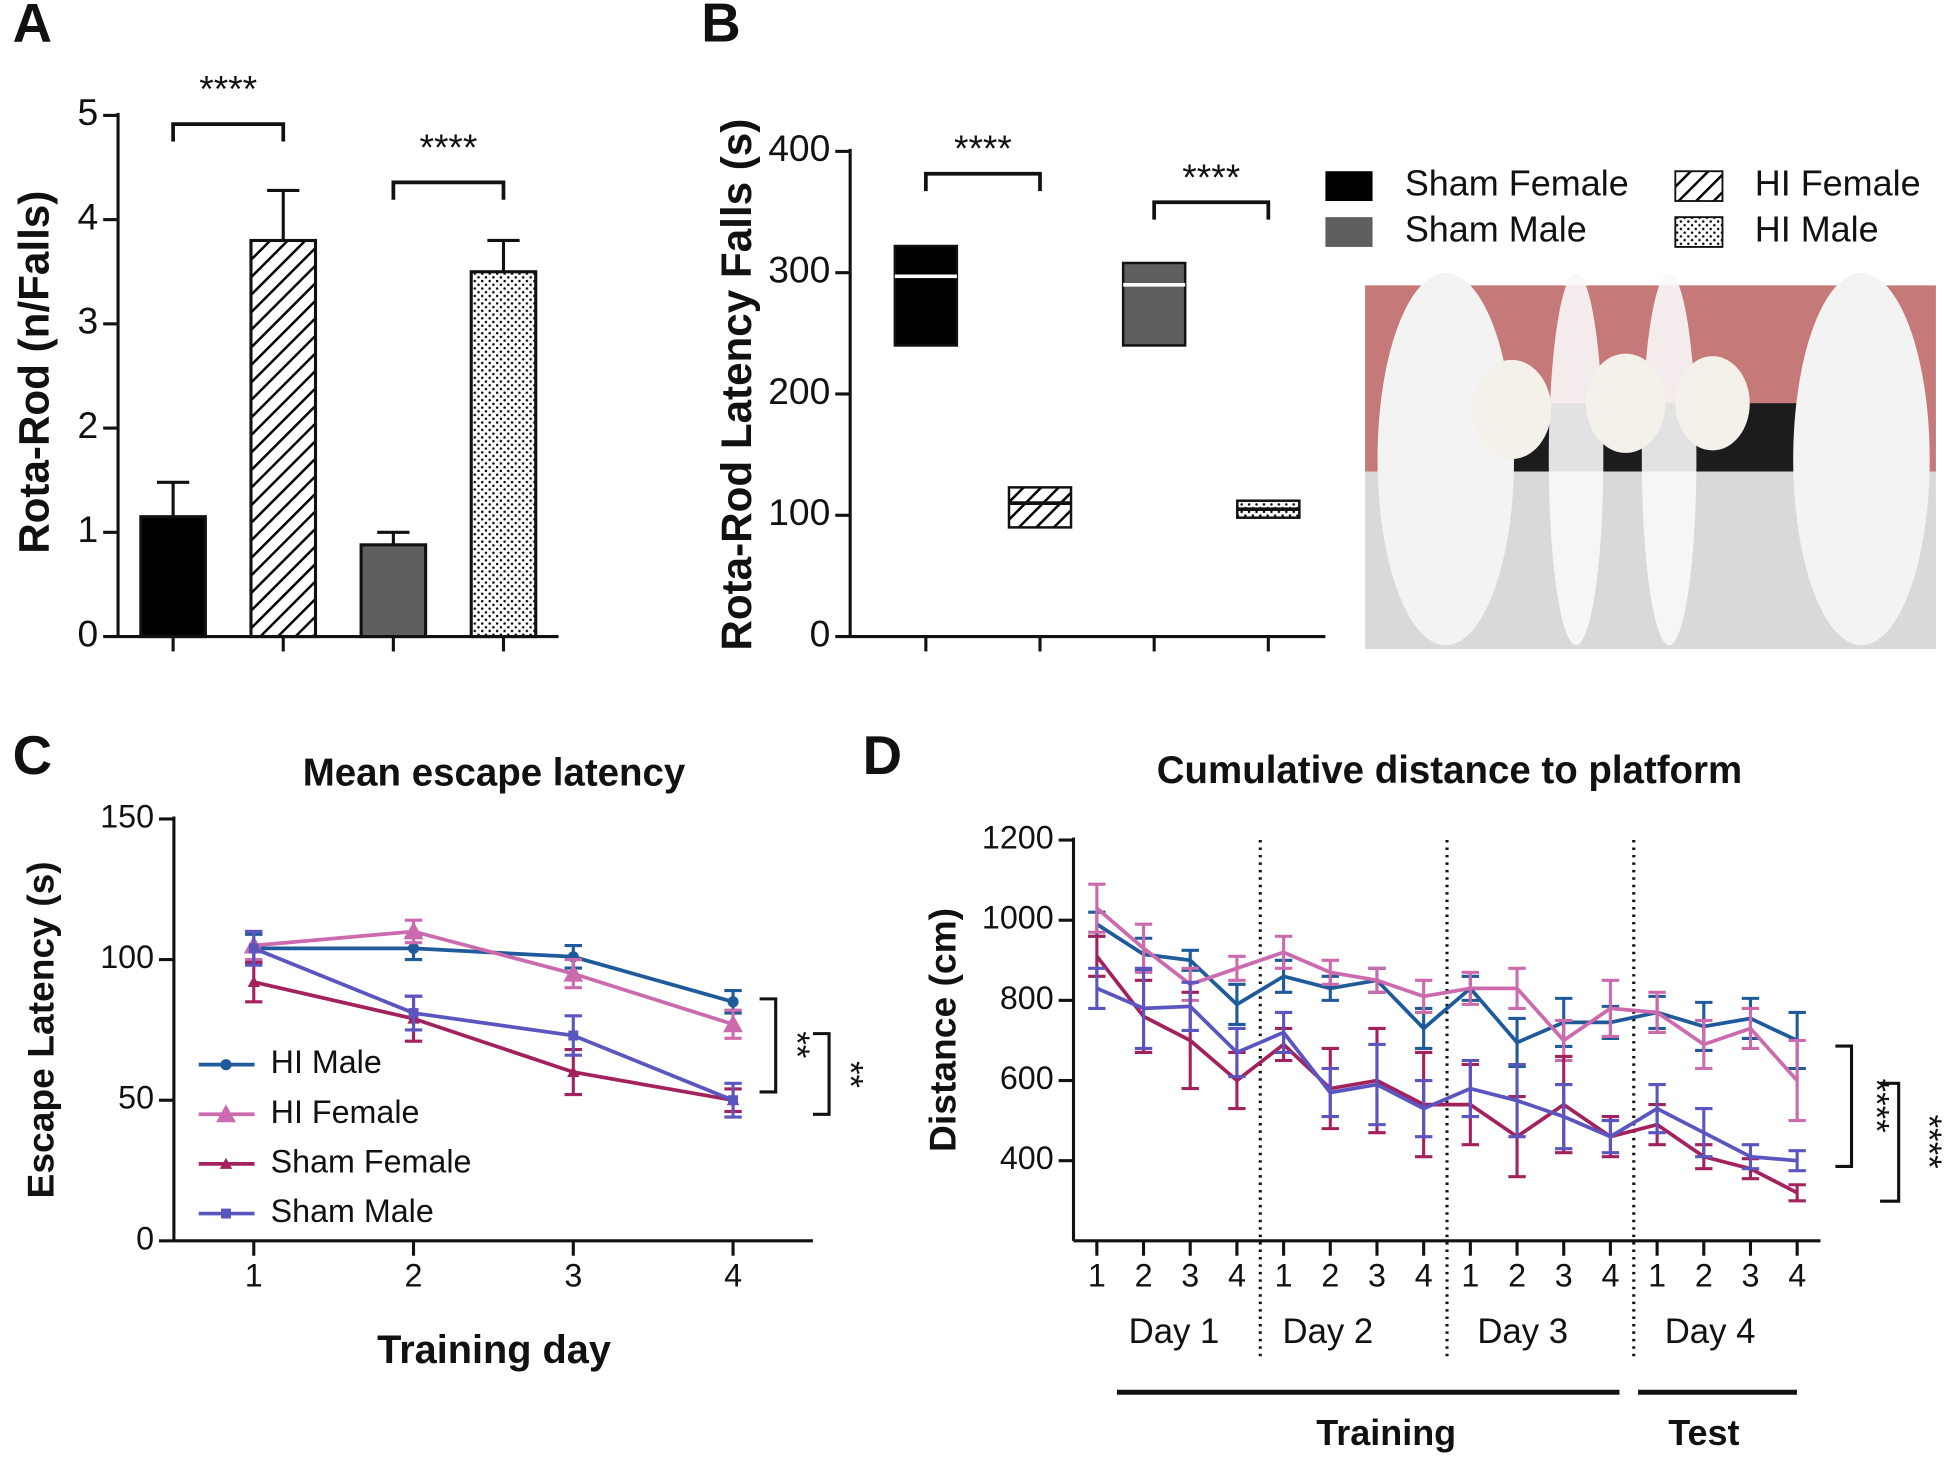  I want to click on y-tick-label: 3, so click(87, 321).